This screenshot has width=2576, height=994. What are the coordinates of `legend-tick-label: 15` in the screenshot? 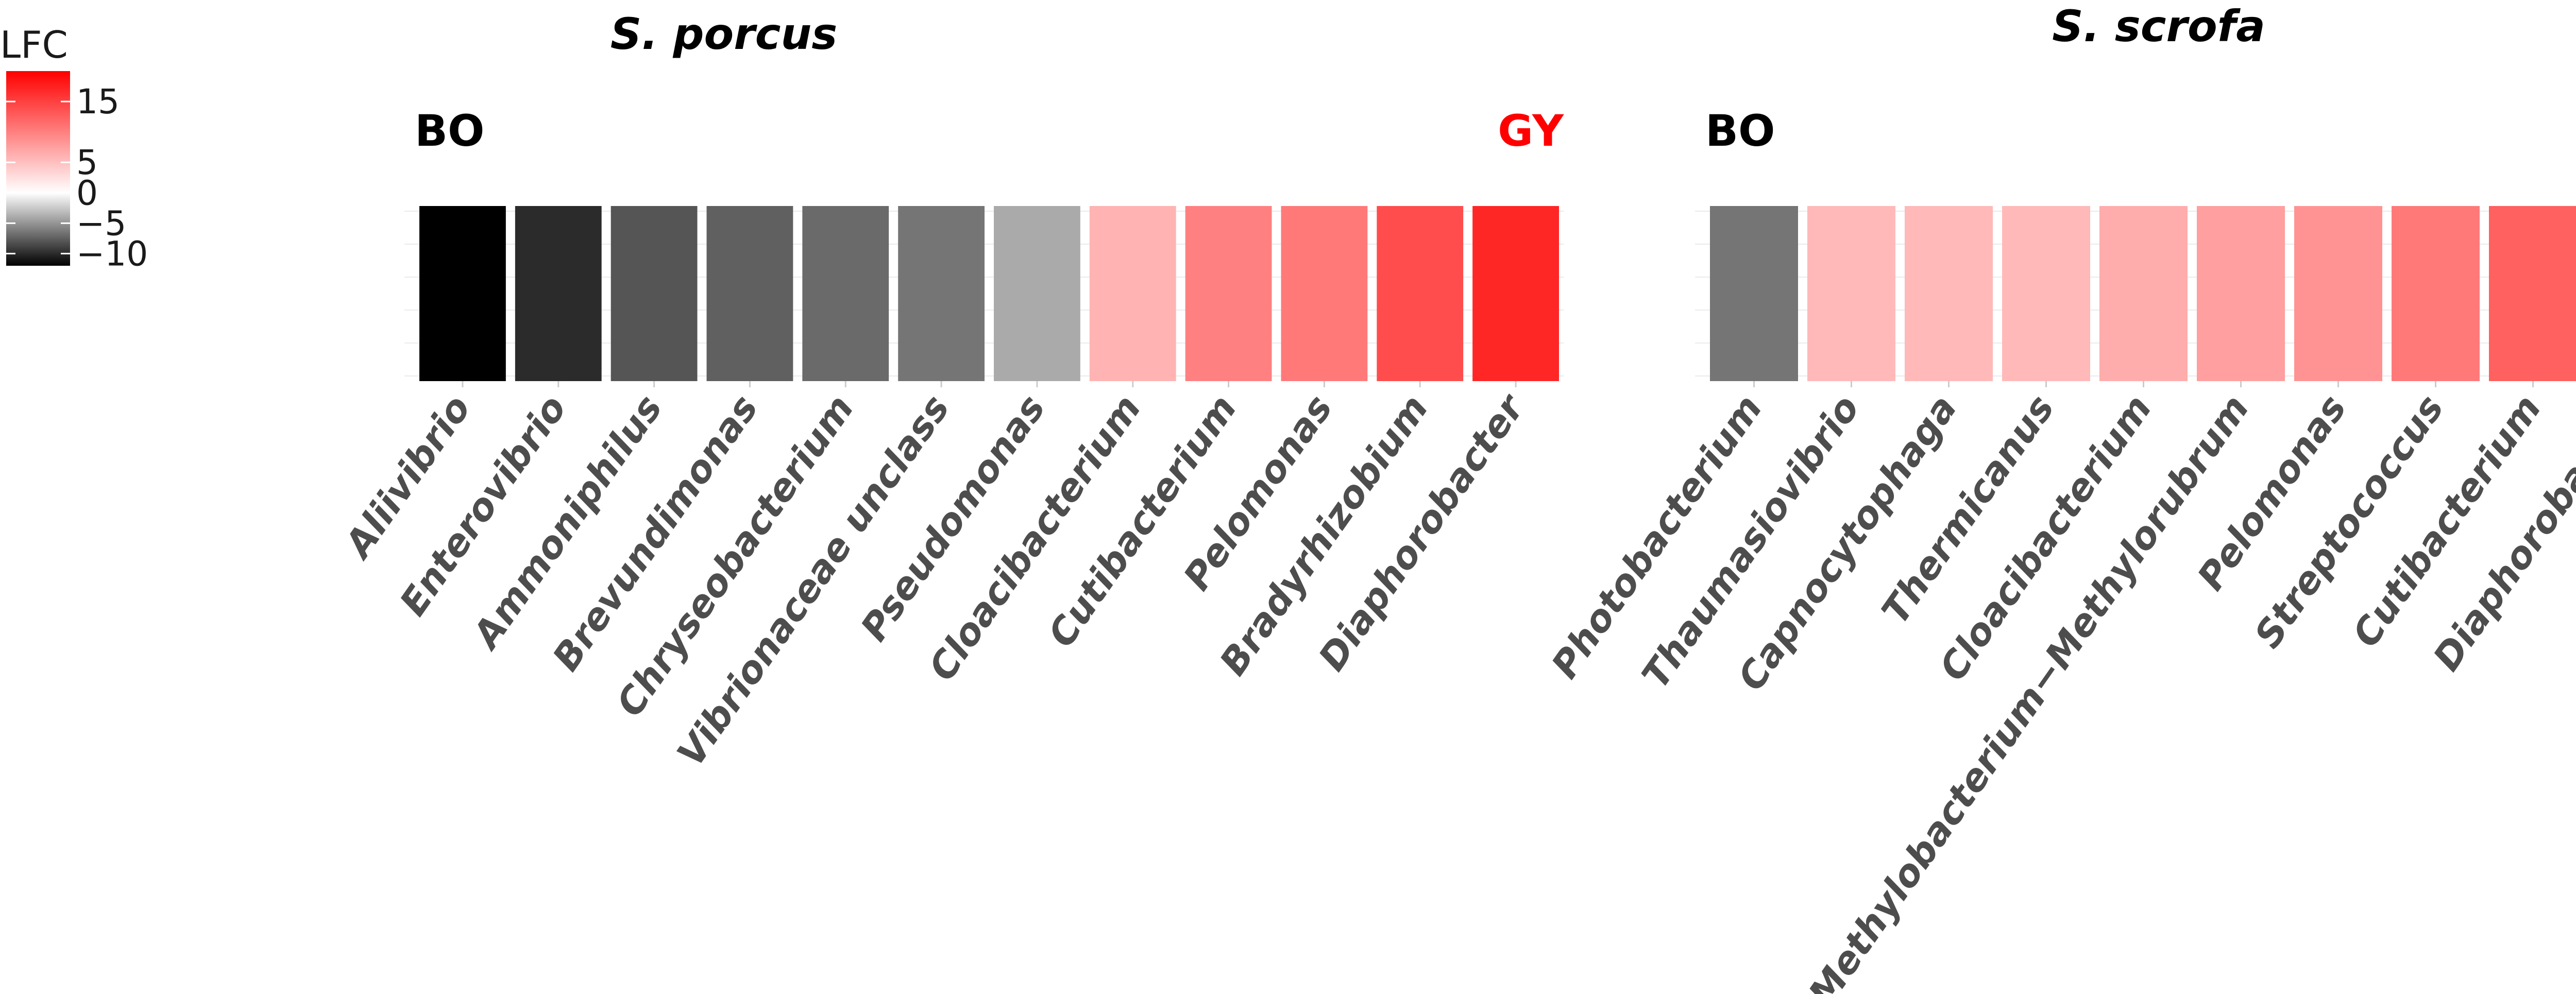 It's located at (98, 102).